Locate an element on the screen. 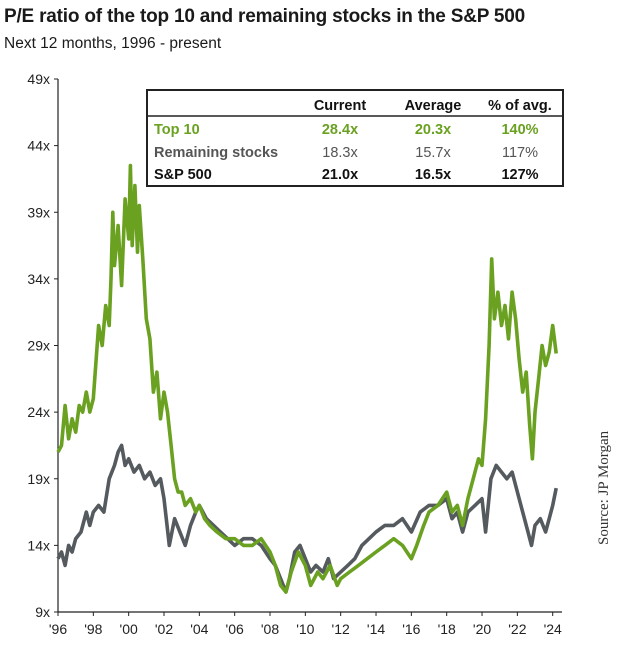 The height and width of the screenshot is (648, 633). x-tick-label: '18 is located at coordinates (447, 629).